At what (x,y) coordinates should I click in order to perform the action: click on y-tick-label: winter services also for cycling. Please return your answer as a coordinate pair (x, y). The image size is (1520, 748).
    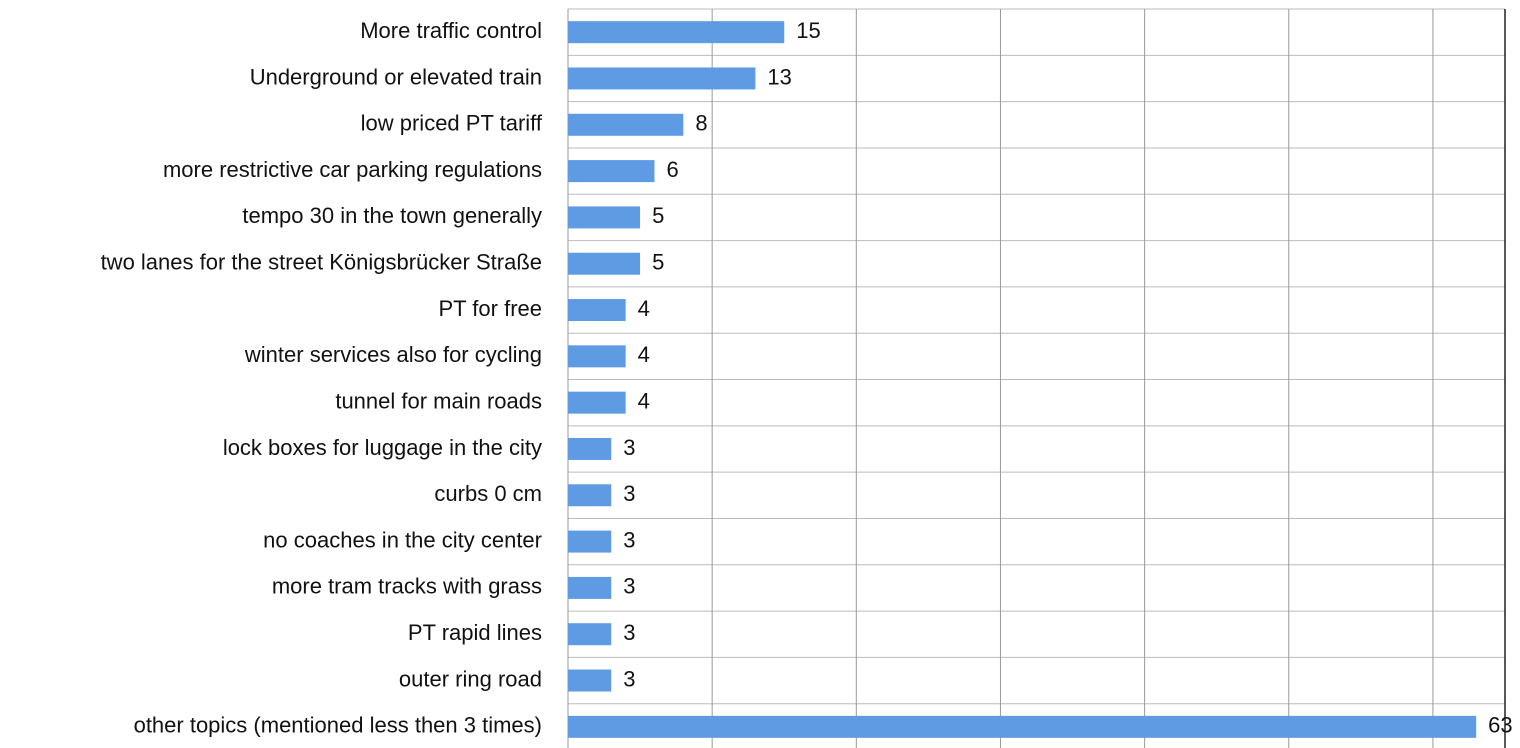
    Looking at the image, I should click on (393, 354).